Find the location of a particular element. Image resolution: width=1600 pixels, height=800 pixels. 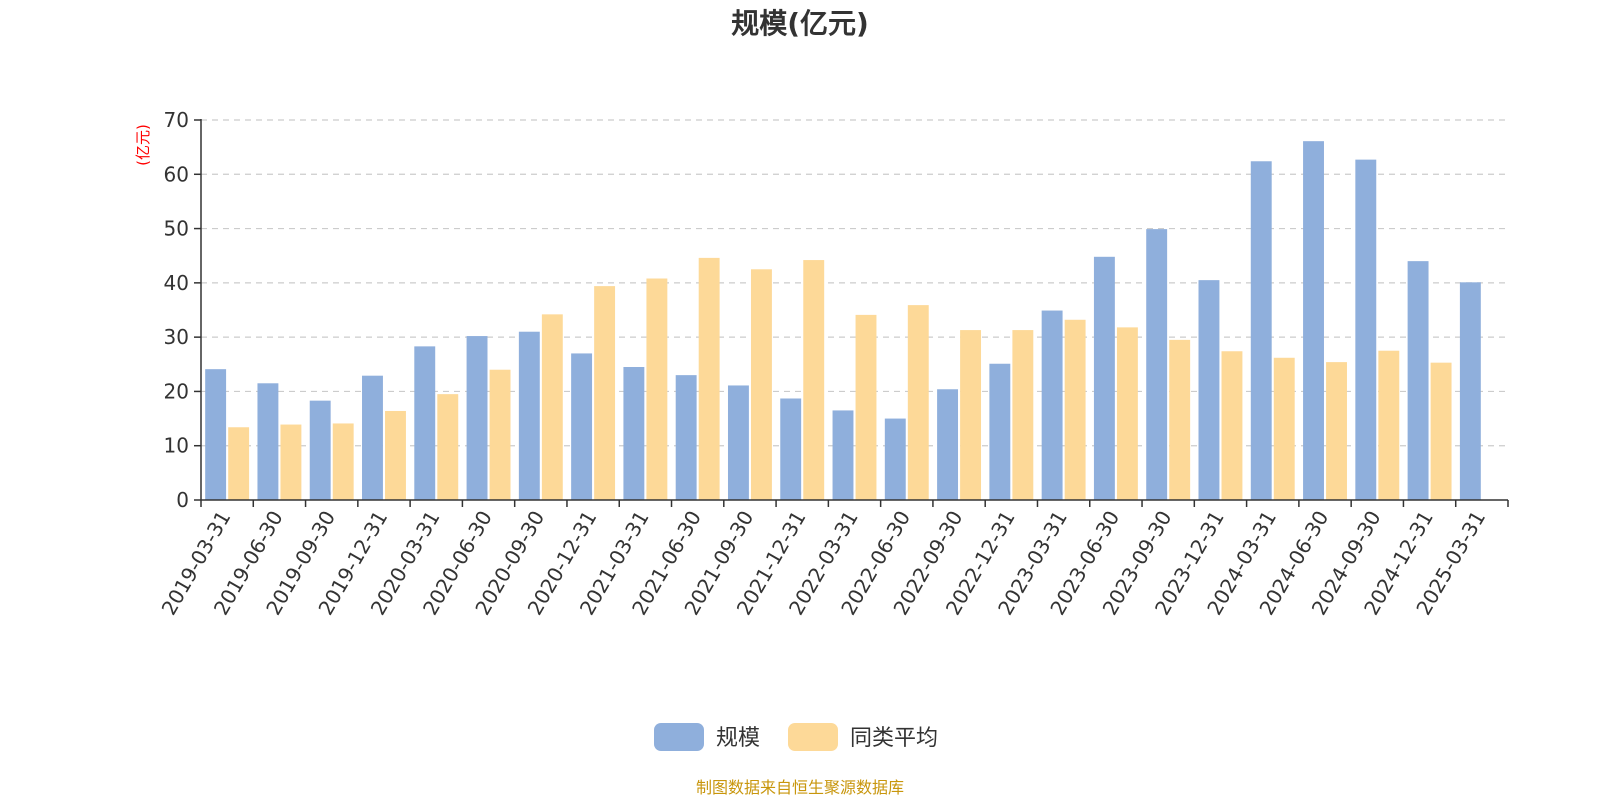

y-tick-label: 20 is located at coordinates (176, 391).